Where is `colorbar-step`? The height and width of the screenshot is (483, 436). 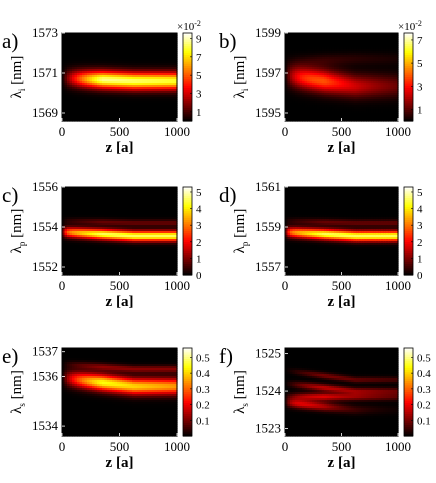 colorbar-step is located at coordinates (187, 52).